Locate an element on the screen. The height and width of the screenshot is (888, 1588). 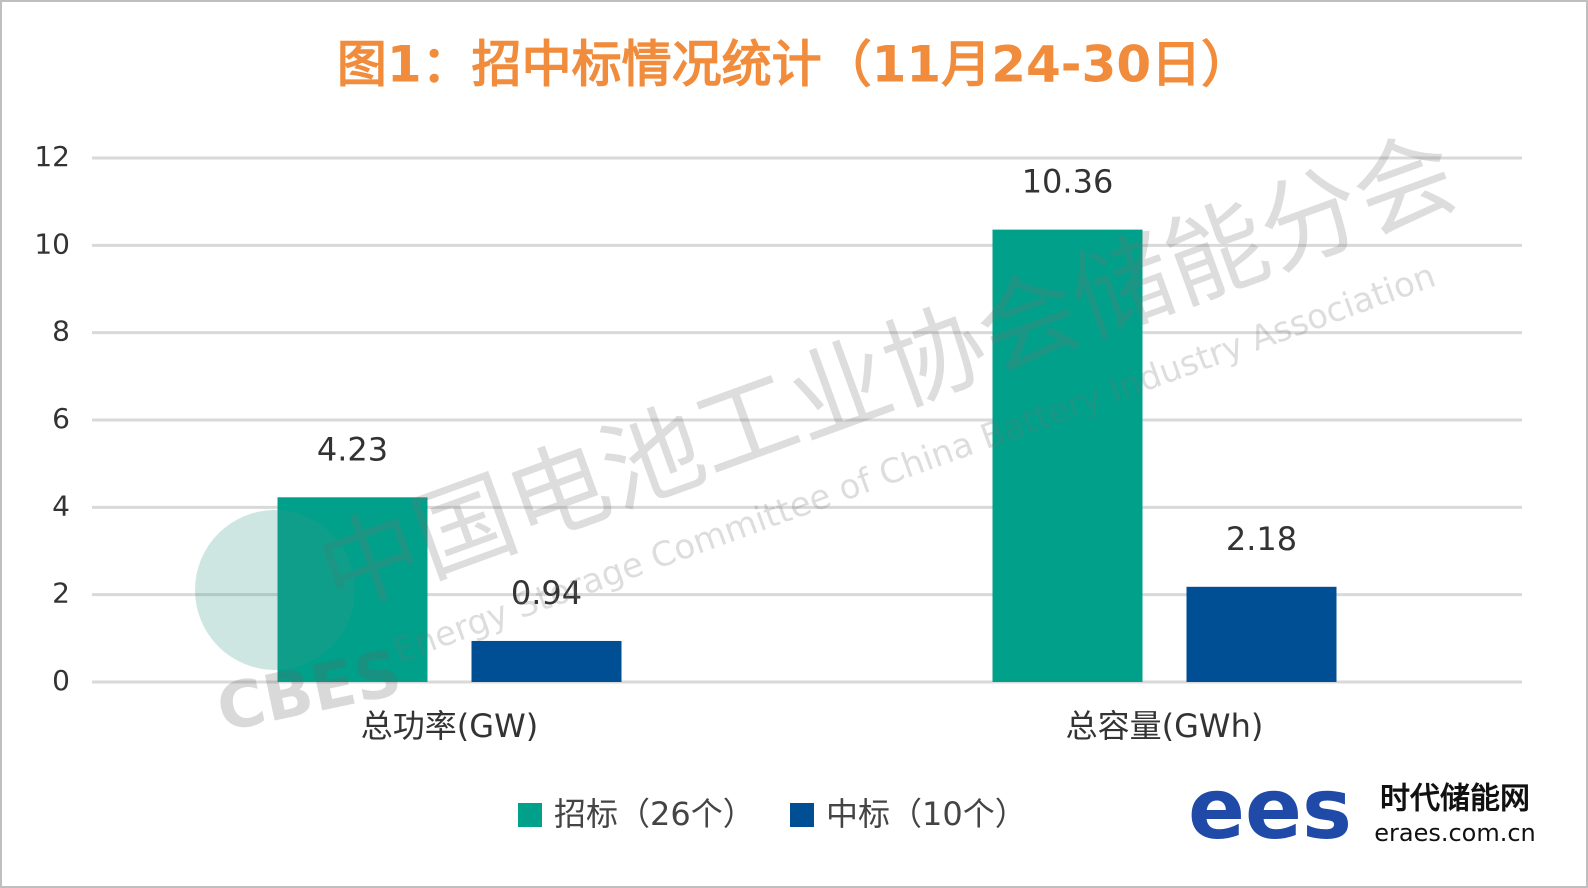
x-tick-label: 总容量(GWh) is located at coordinates (1165, 726).